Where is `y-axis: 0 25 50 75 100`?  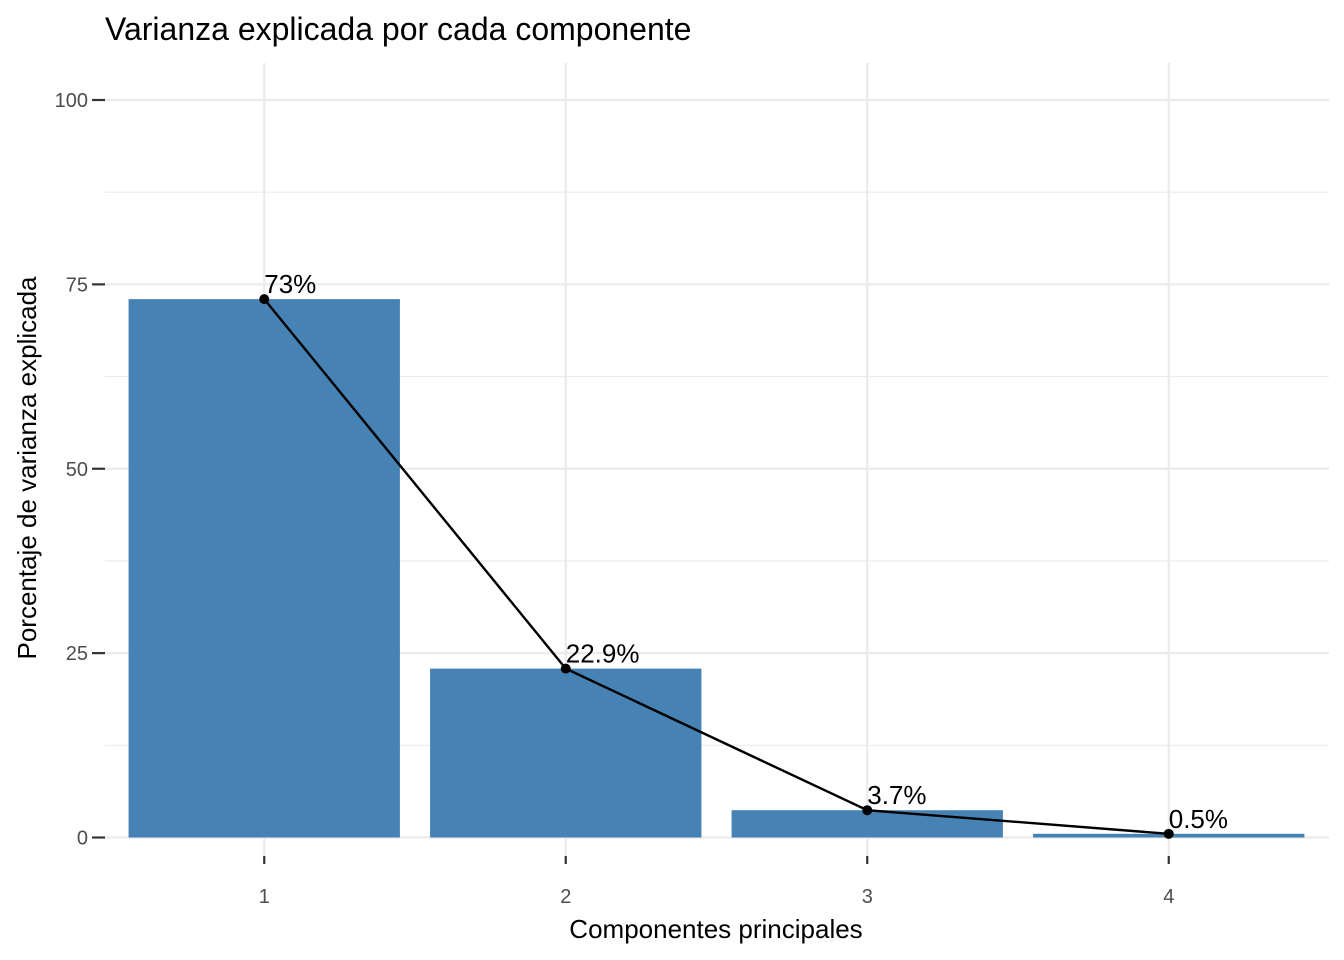 y-axis: 0 25 50 75 100 is located at coordinates (80, 470).